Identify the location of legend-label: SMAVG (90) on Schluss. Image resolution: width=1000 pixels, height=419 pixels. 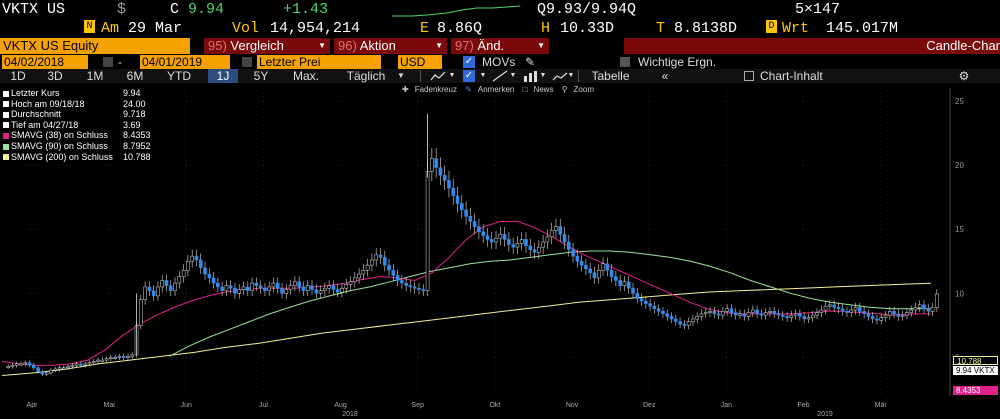
(59, 145).